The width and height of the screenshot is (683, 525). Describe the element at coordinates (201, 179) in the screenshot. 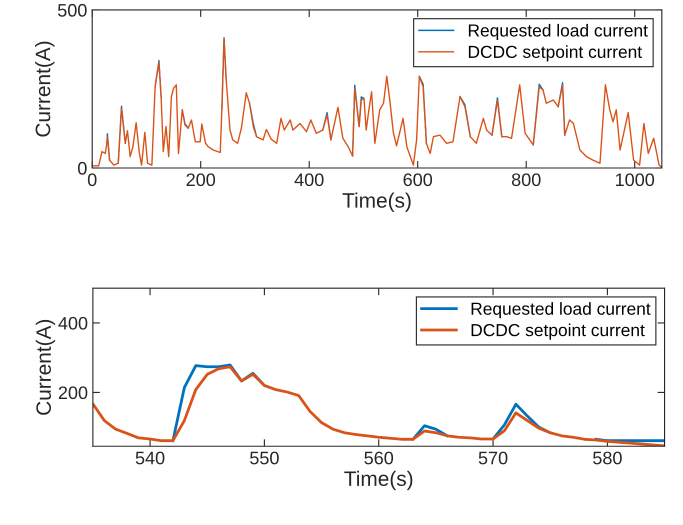

I see `x-tick-label: 200` at that location.